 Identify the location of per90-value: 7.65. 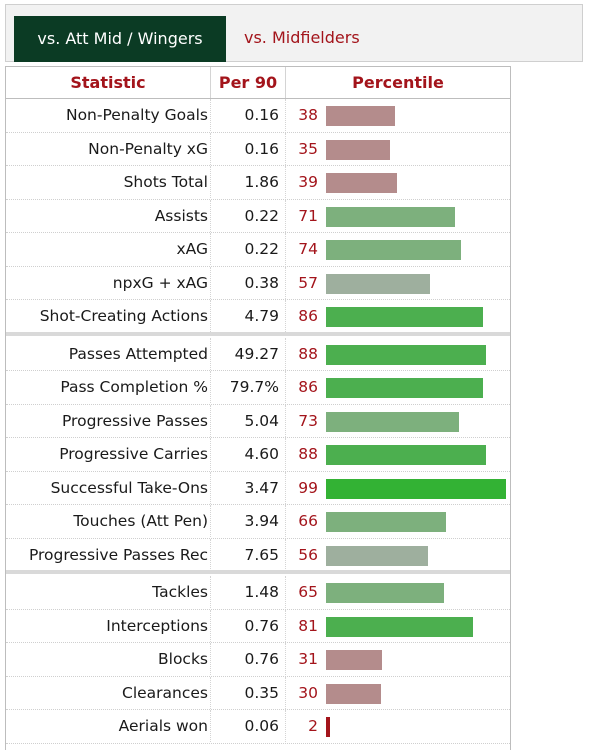
(248, 554).